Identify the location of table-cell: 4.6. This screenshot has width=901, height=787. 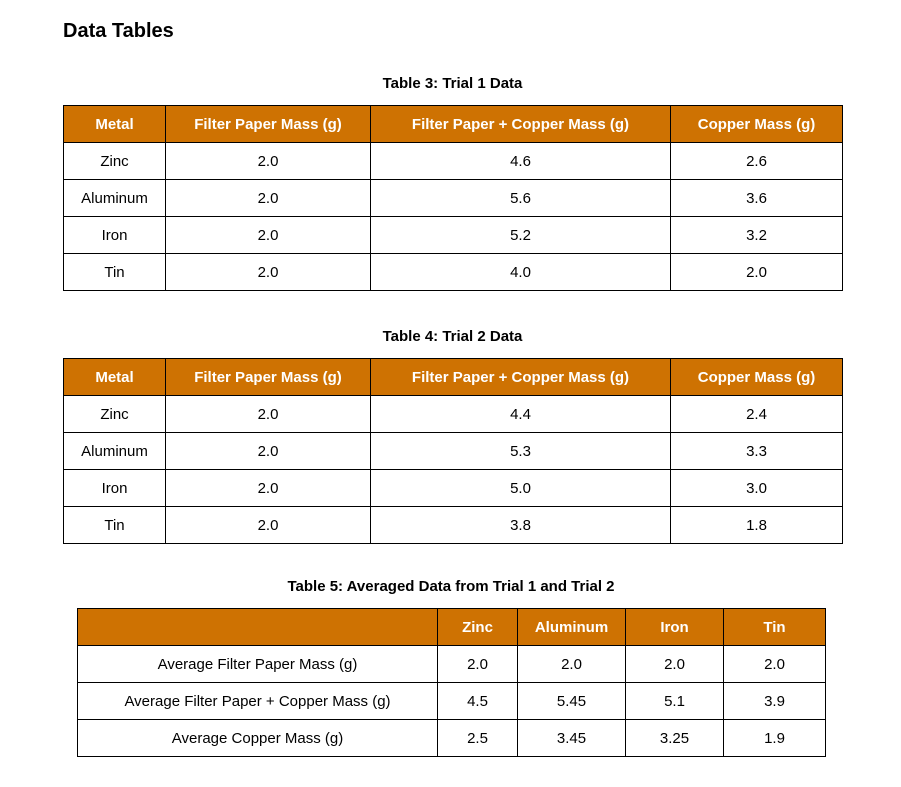
(520, 161).